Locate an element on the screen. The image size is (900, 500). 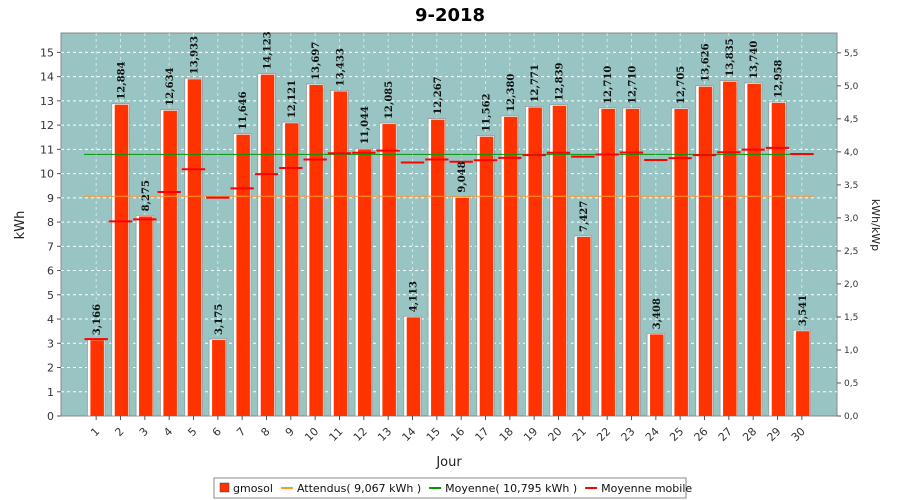
y-tick-label: 2 is located at coordinates (50, 368).